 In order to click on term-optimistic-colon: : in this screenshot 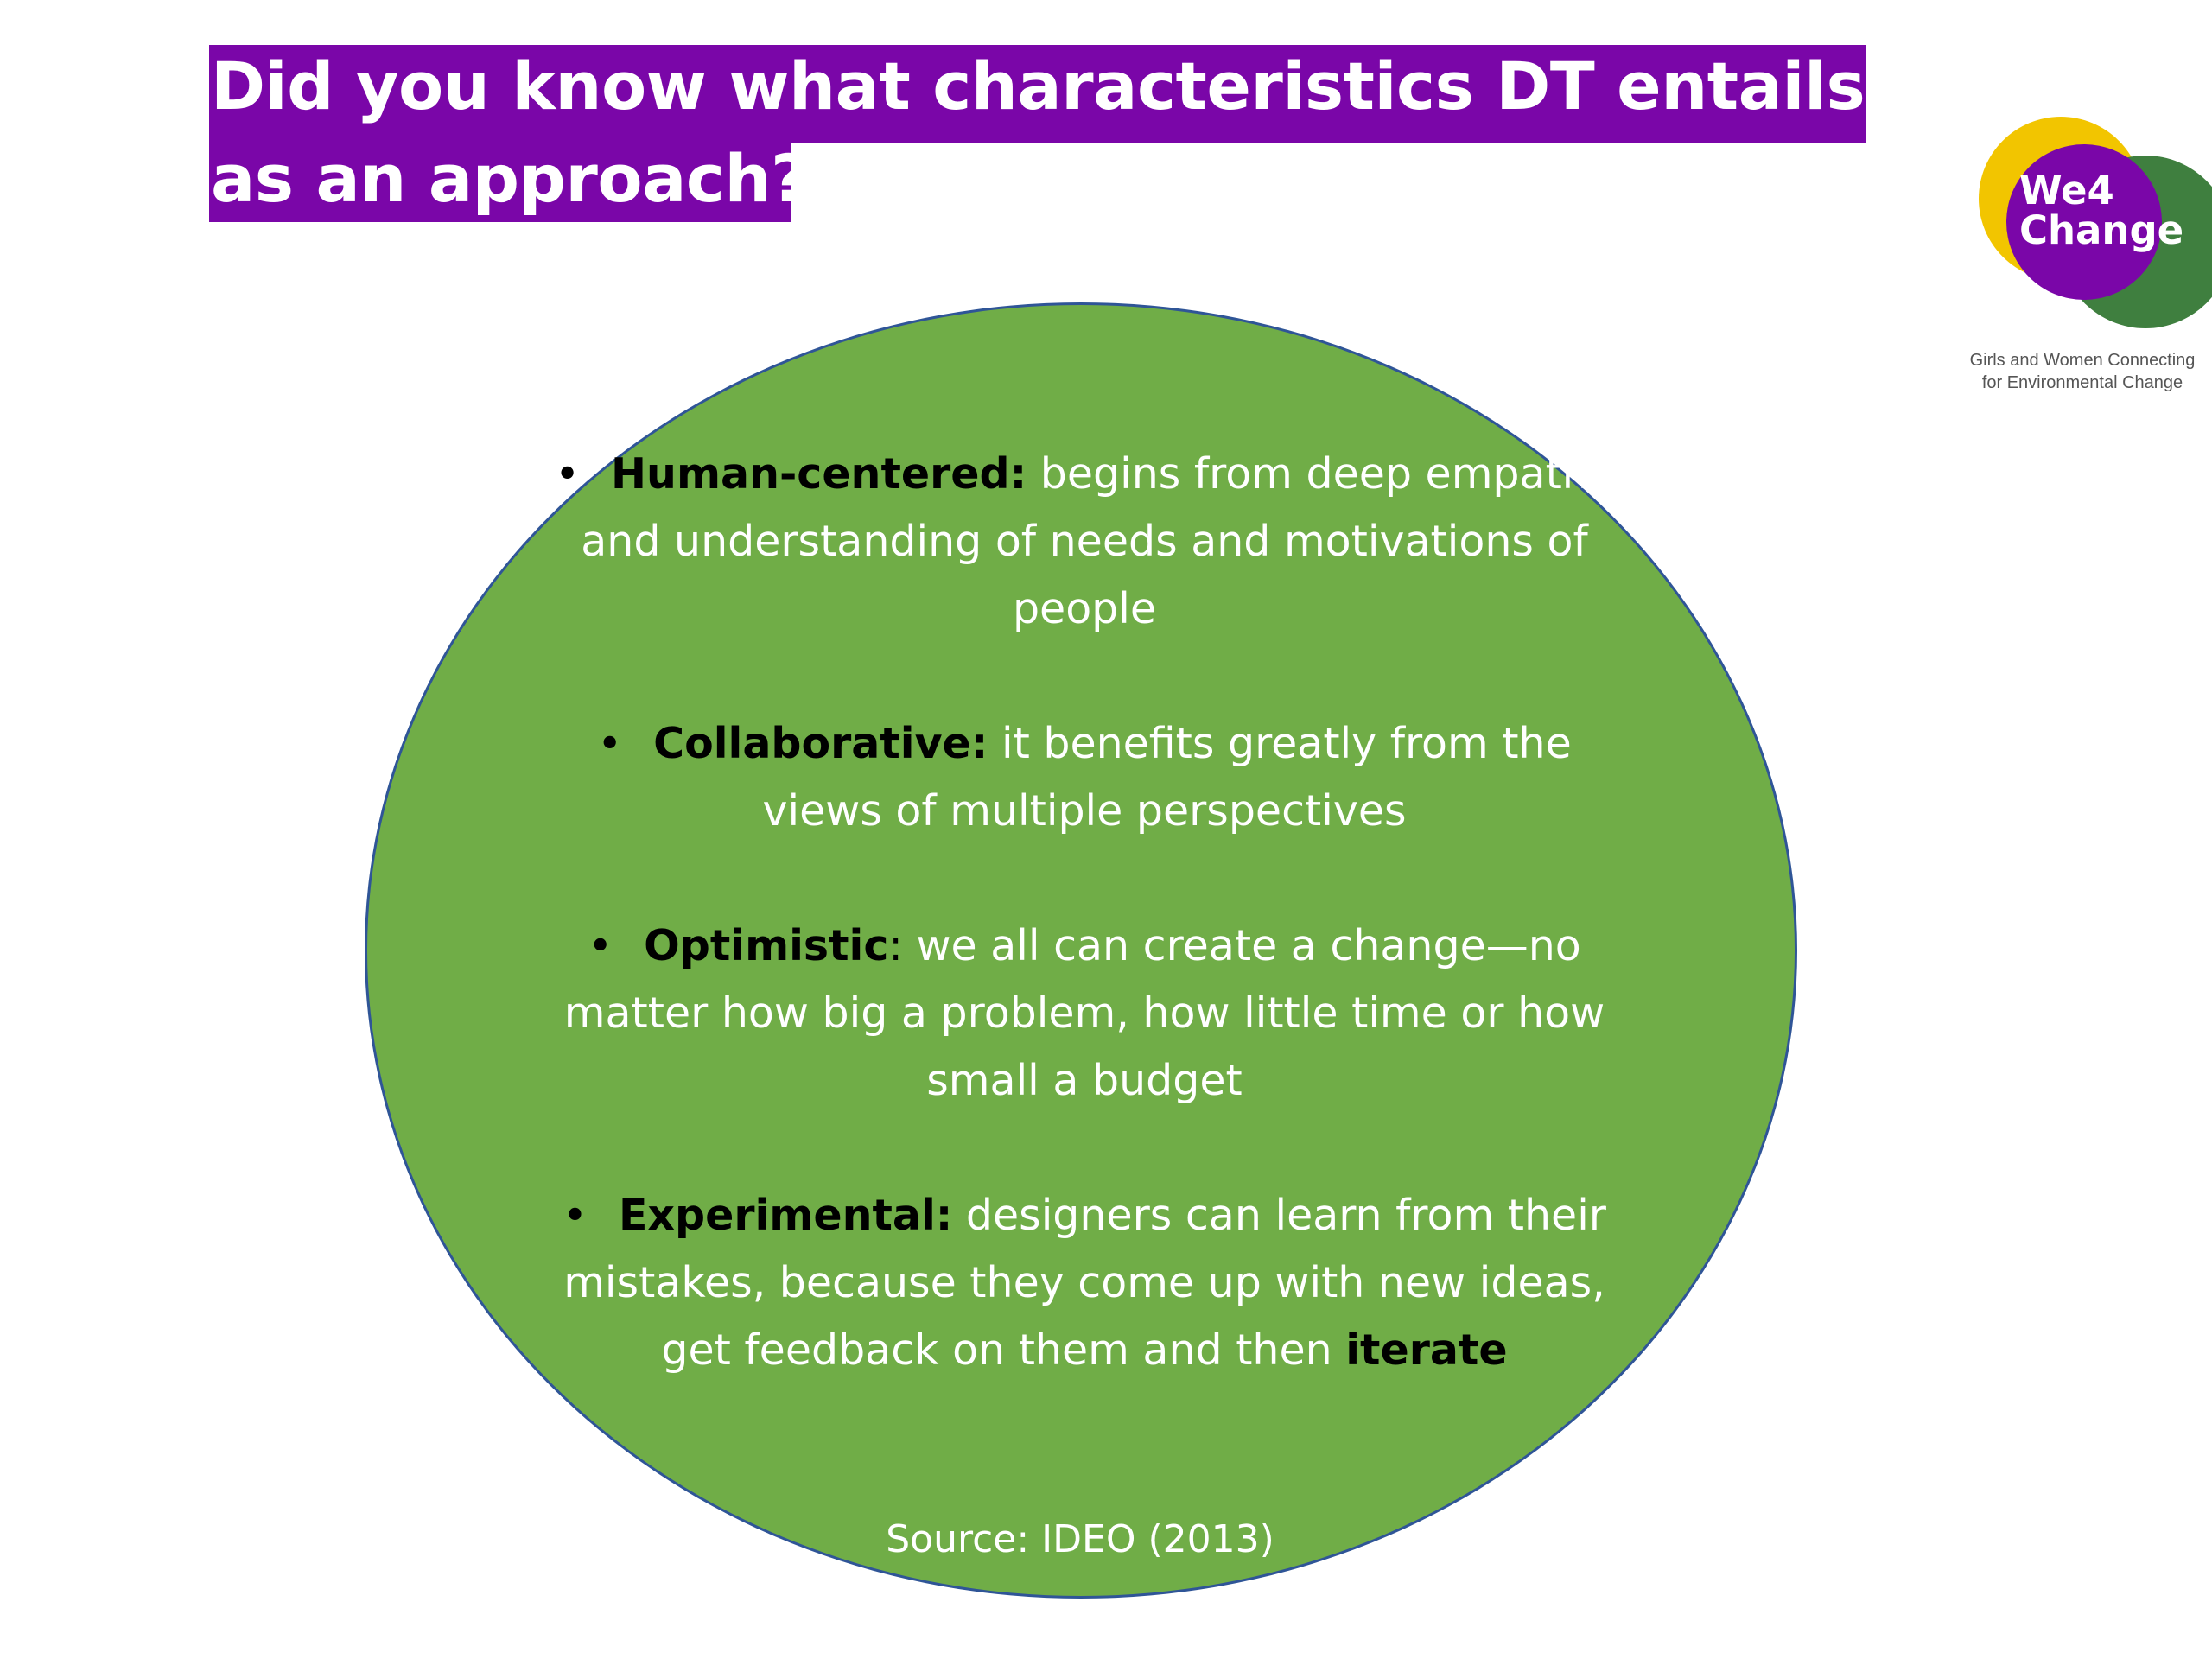, I will do `click(895, 945)`.